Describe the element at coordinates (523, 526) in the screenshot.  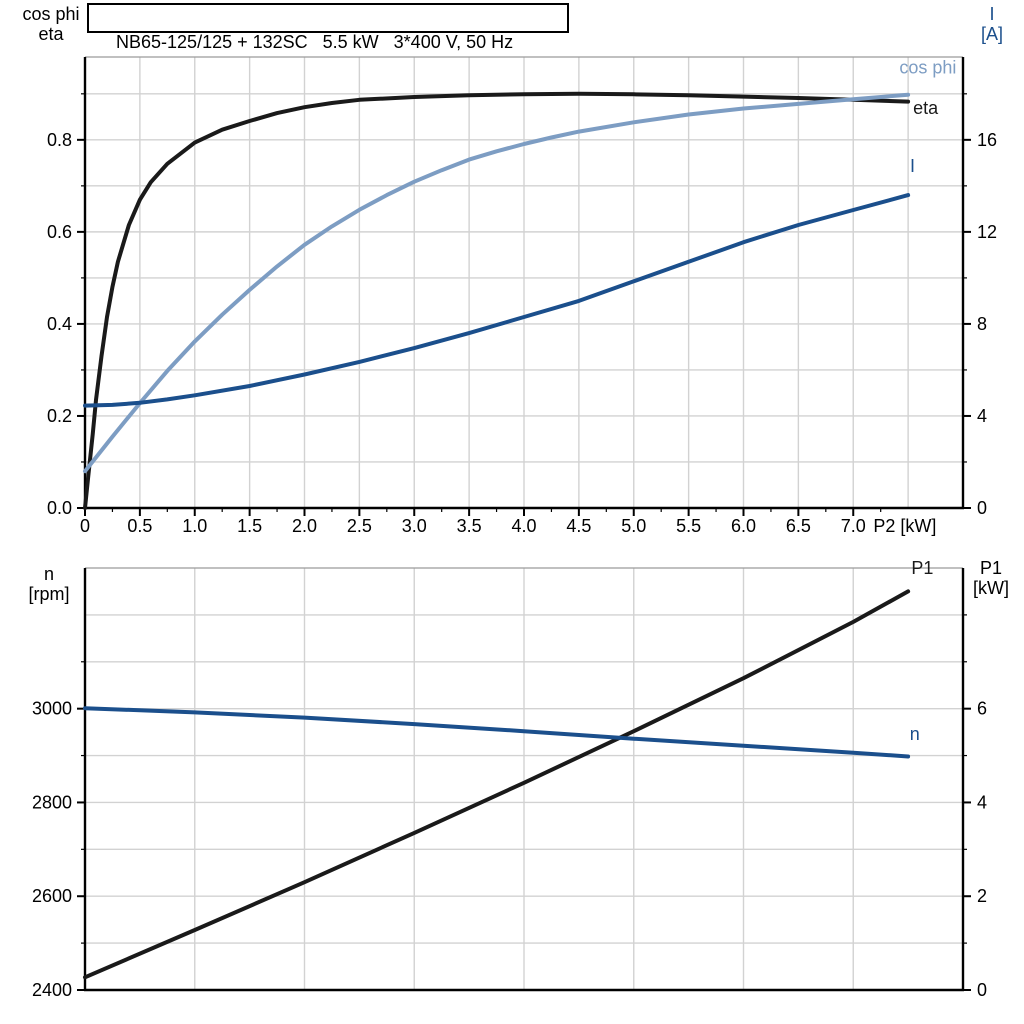
I see `x-tick-label: 4.0` at that location.